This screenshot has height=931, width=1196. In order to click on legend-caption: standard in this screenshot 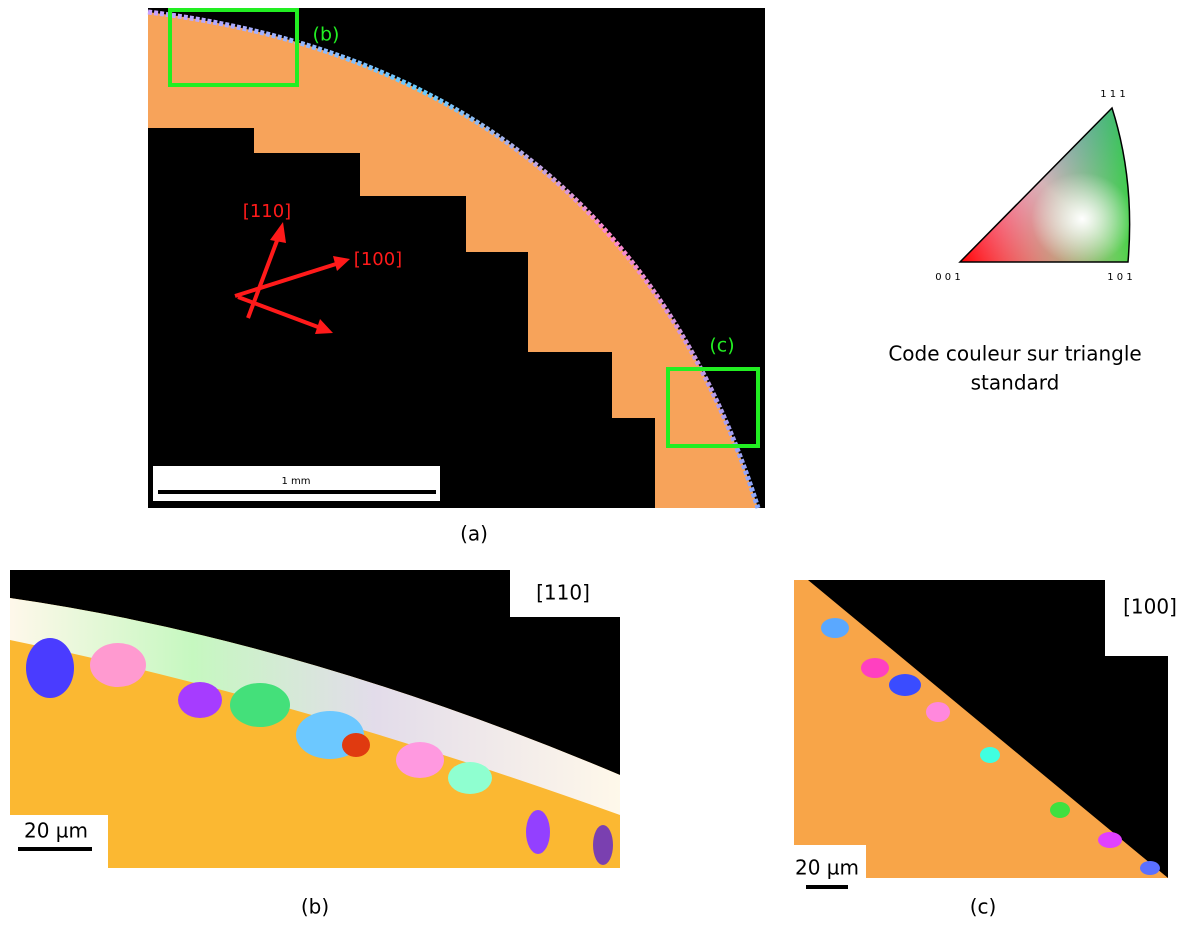, I will do `click(1015, 383)`.